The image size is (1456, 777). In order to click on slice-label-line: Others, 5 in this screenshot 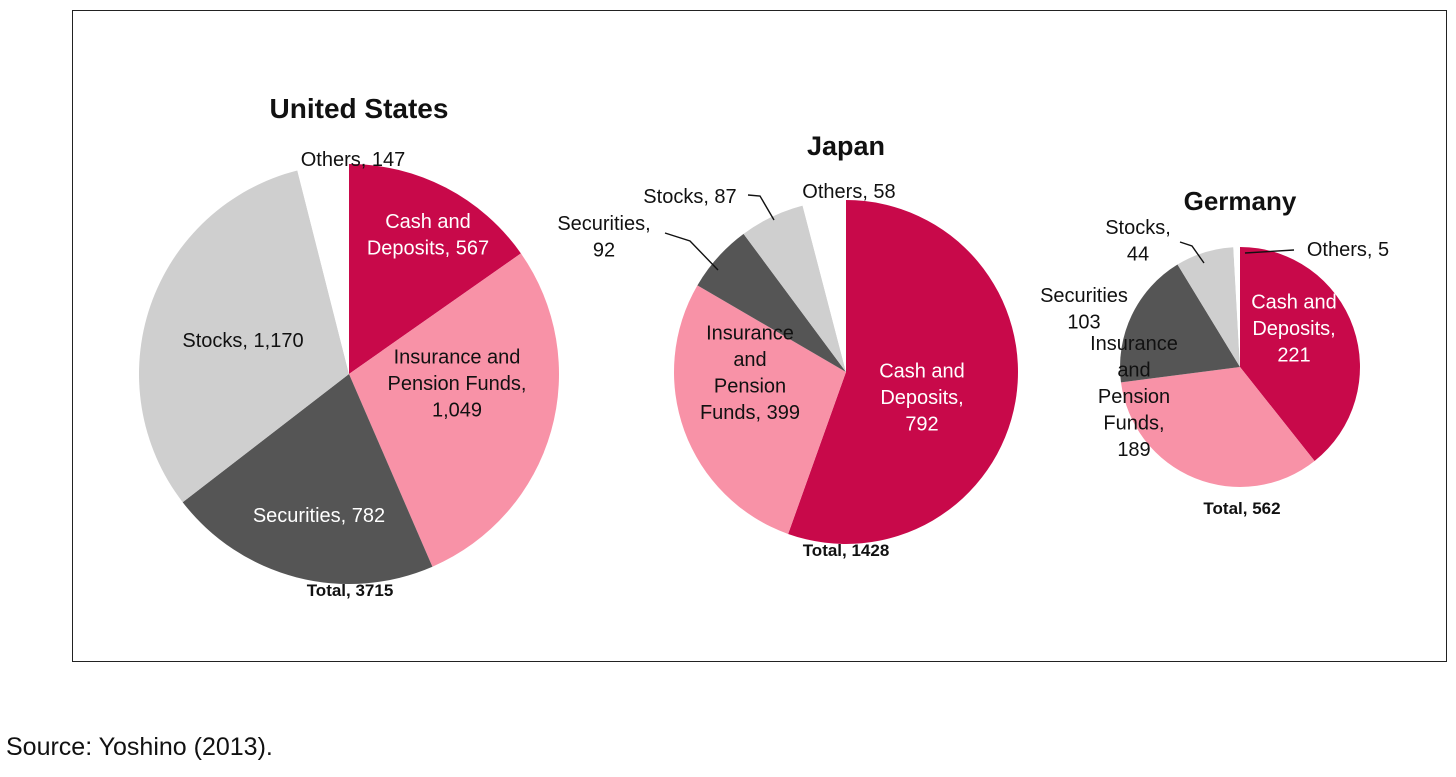, I will do `click(1348, 250)`.